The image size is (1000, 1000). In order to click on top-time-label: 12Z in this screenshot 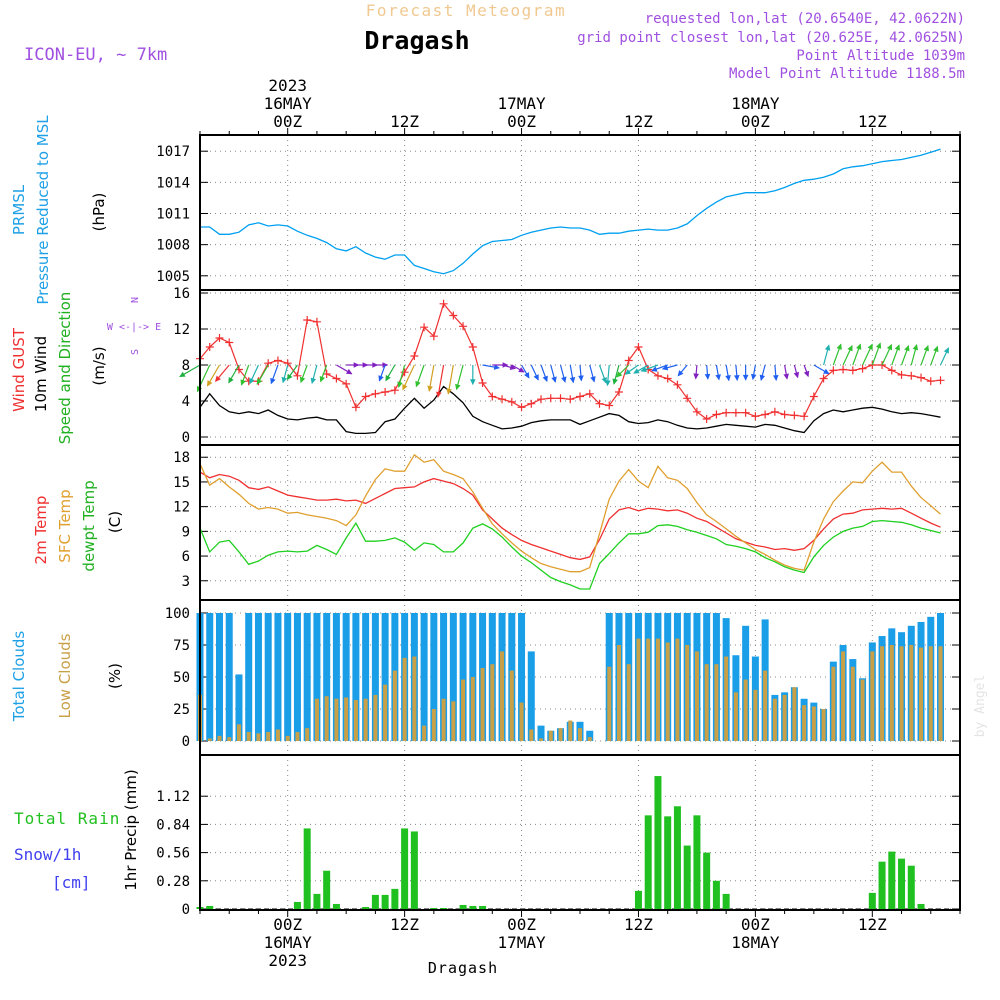, I will do `click(404, 121)`.